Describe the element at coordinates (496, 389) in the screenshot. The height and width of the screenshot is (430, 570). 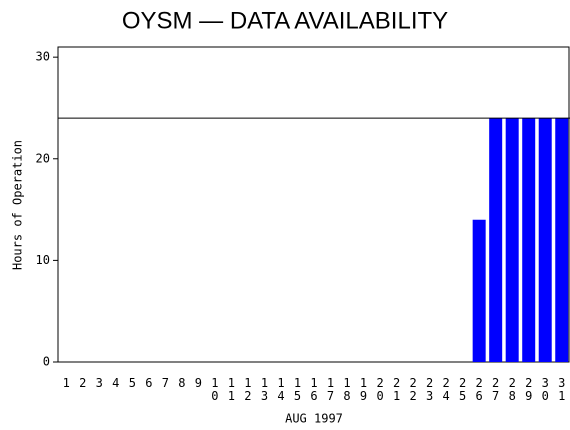
I see `x-tick-label: 27` at that location.